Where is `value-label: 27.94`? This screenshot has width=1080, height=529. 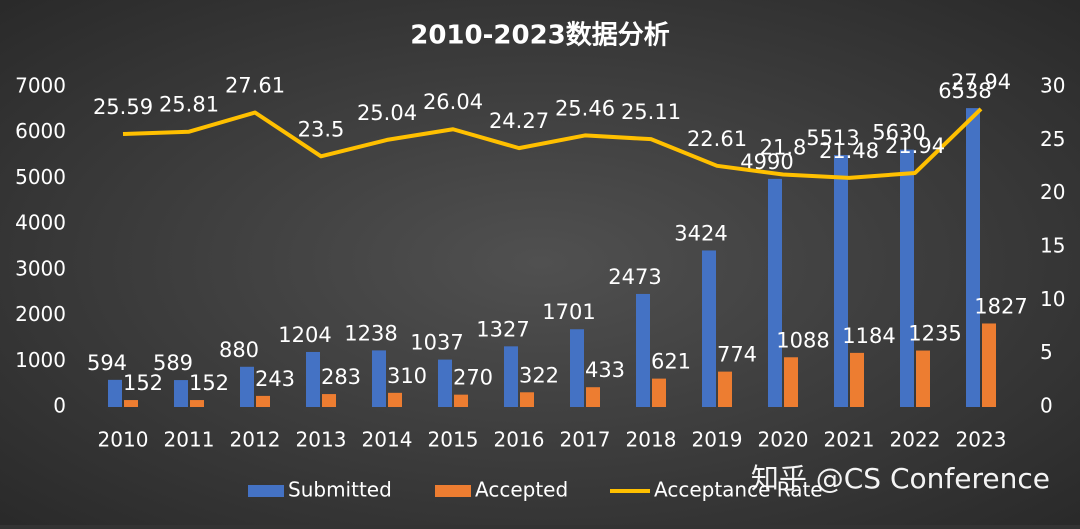
value-label: 27.94 is located at coordinates (981, 82).